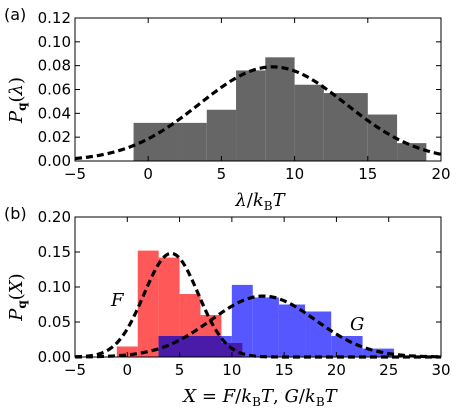 The width and height of the screenshot is (463, 416). I want to click on panel-a-y-axis-label: Pq(λ), so click(17, 100).